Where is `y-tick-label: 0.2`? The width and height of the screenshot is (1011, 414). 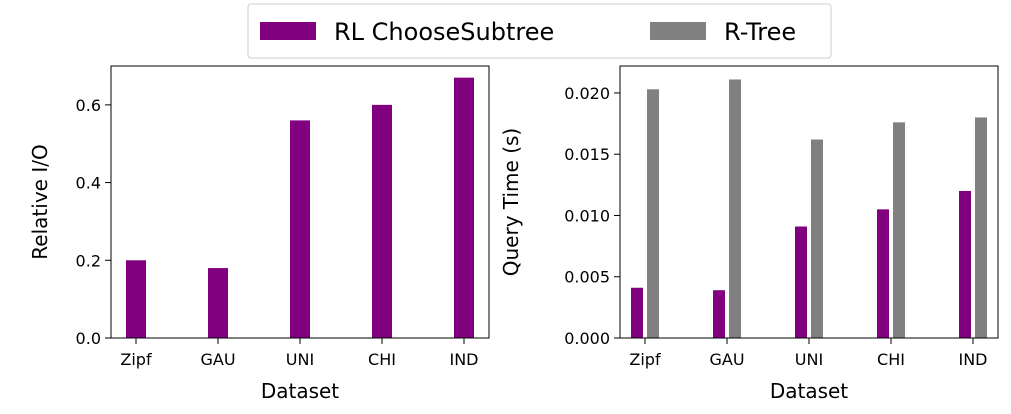 y-tick-label: 0.2 is located at coordinates (88, 260).